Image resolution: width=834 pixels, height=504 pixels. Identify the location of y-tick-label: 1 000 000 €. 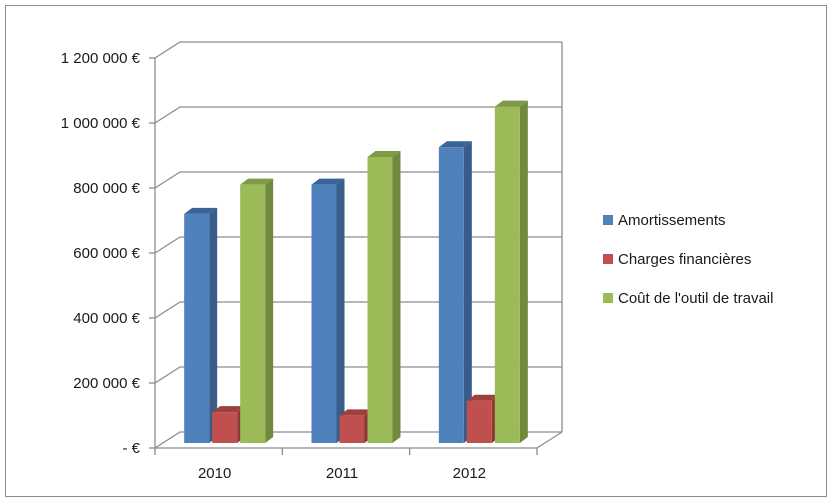
(101, 123).